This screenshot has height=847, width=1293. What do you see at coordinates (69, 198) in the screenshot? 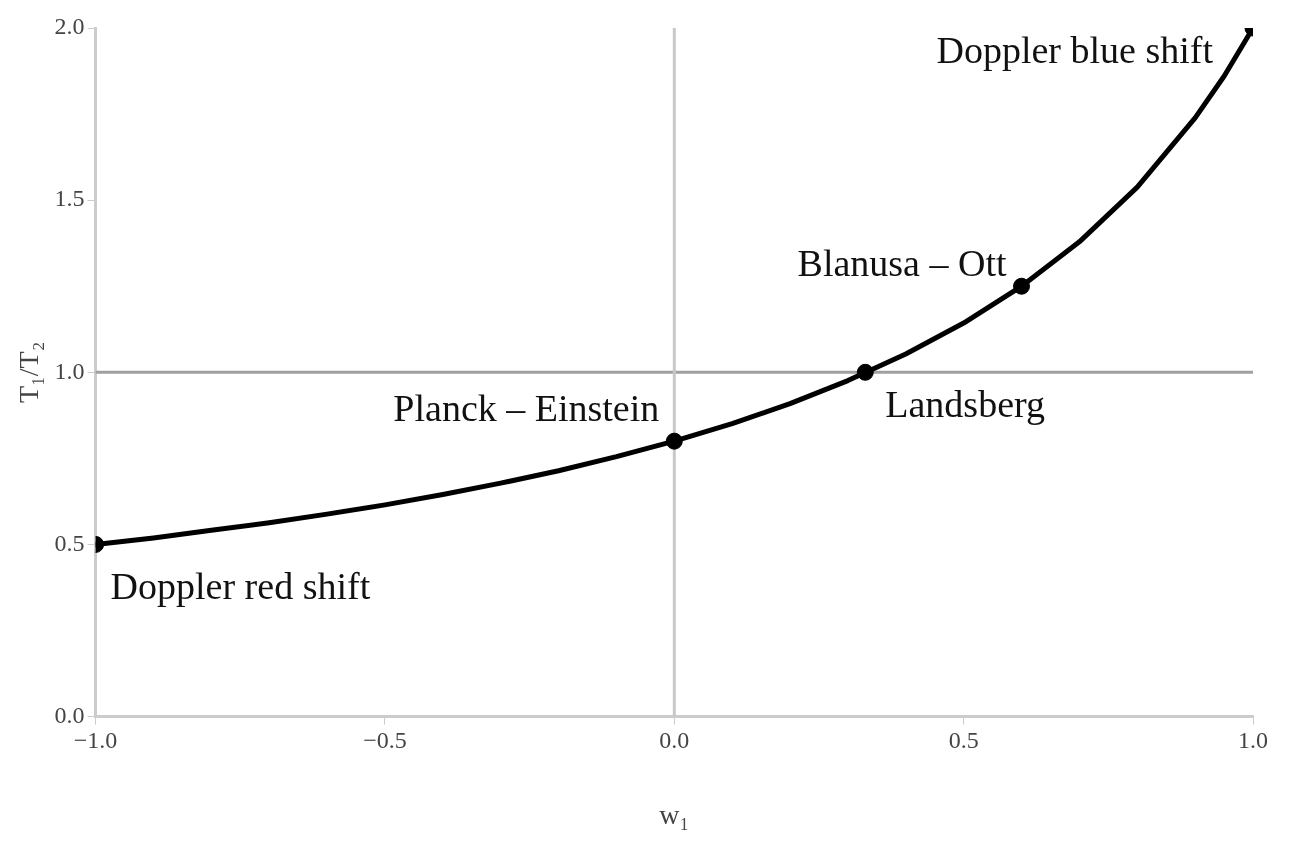
I see `y-tick-label: 1.5` at bounding box center [69, 198].